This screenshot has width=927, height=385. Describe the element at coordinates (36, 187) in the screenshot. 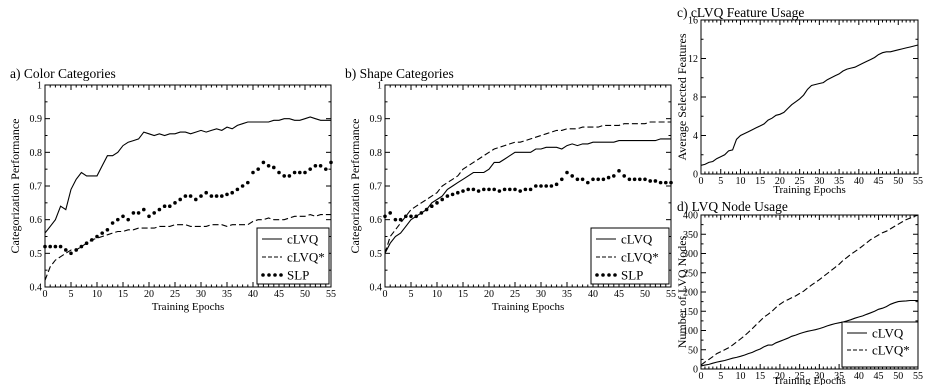

I see `y-tick-label: 0.7` at that location.